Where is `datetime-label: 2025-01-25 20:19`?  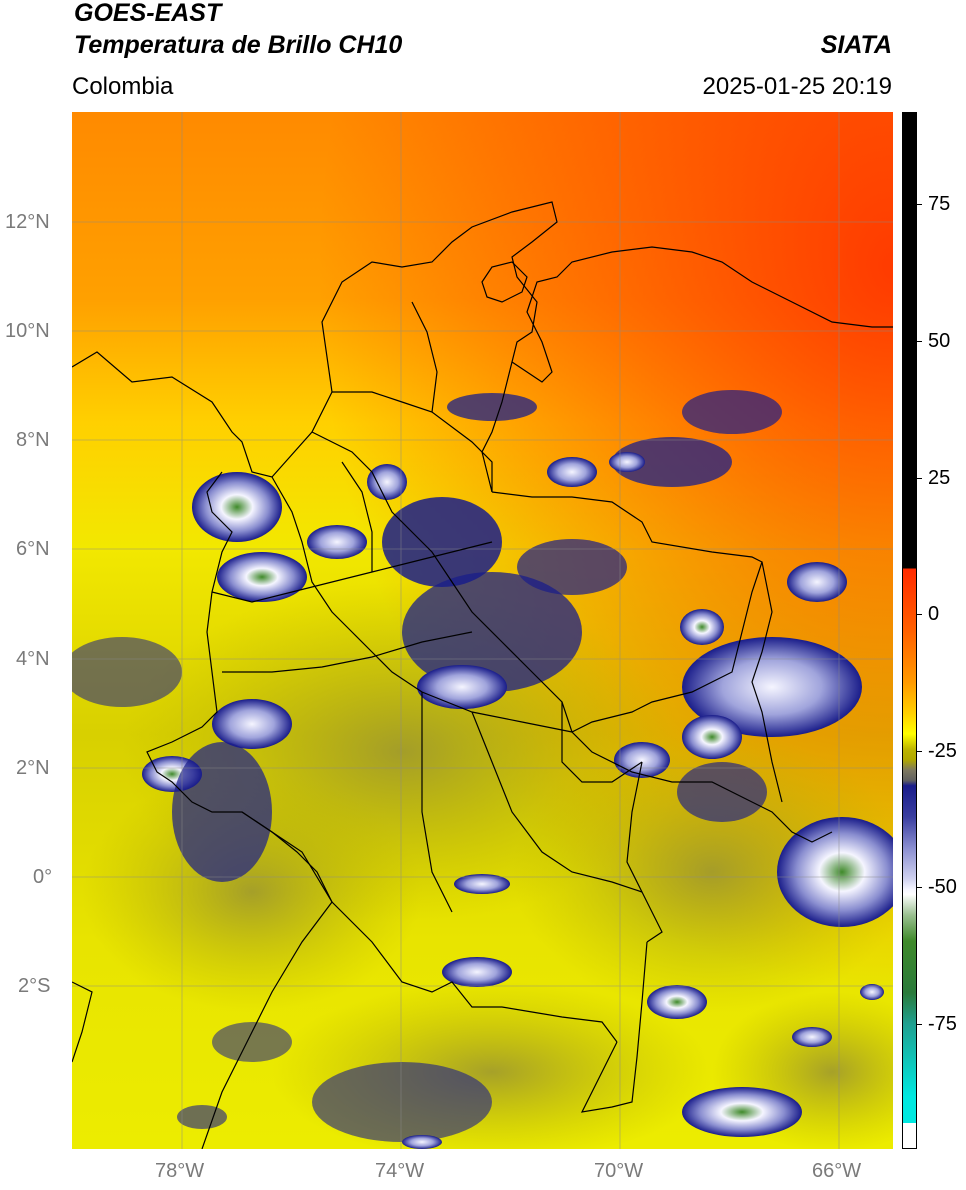 datetime-label: 2025-01-25 20:19 is located at coordinates (797, 86).